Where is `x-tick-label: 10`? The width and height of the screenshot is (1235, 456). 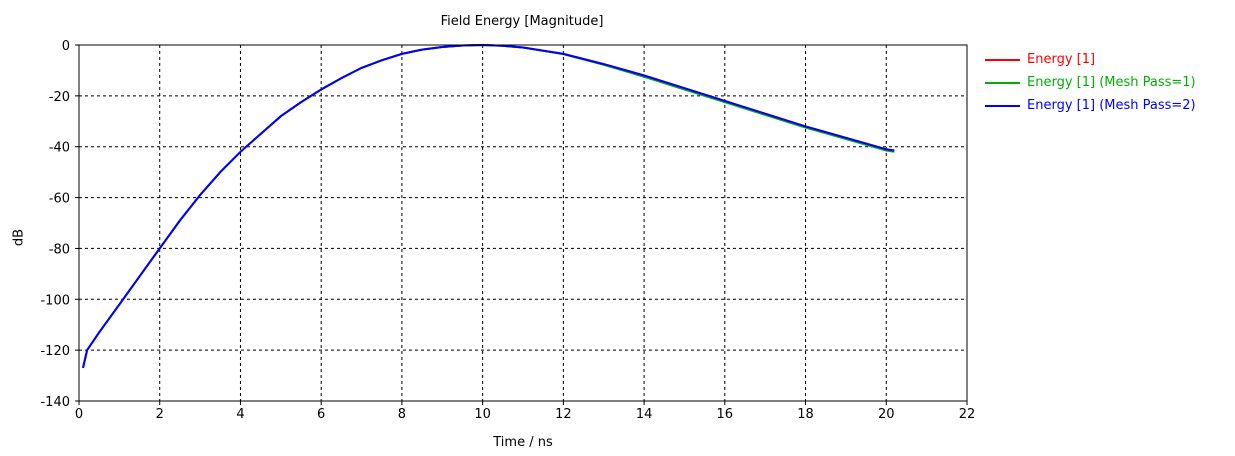 x-tick-label: 10 is located at coordinates (482, 414).